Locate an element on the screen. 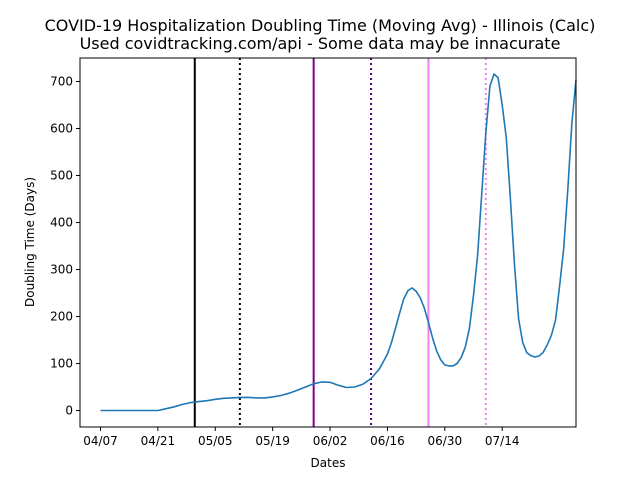 The height and width of the screenshot is (480, 640). x-tick-label: 07/14 is located at coordinates (502, 441).